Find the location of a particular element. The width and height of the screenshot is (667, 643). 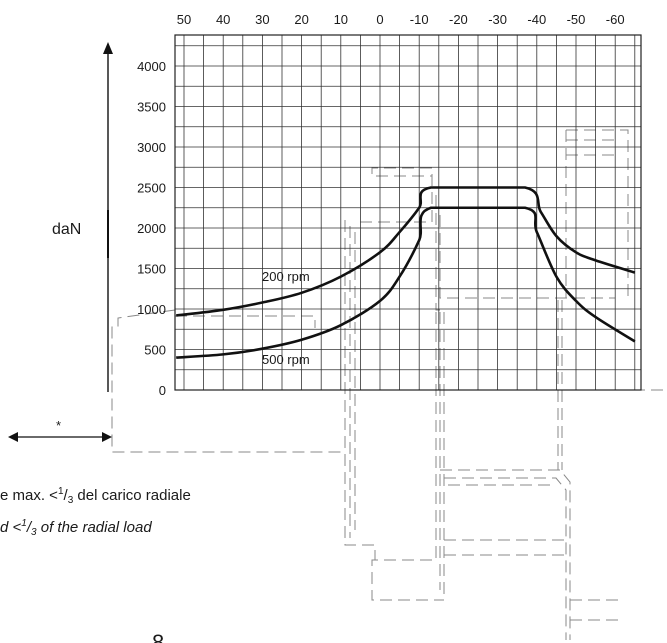

y-tick-label: 500 is located at coordinates (155, 350).